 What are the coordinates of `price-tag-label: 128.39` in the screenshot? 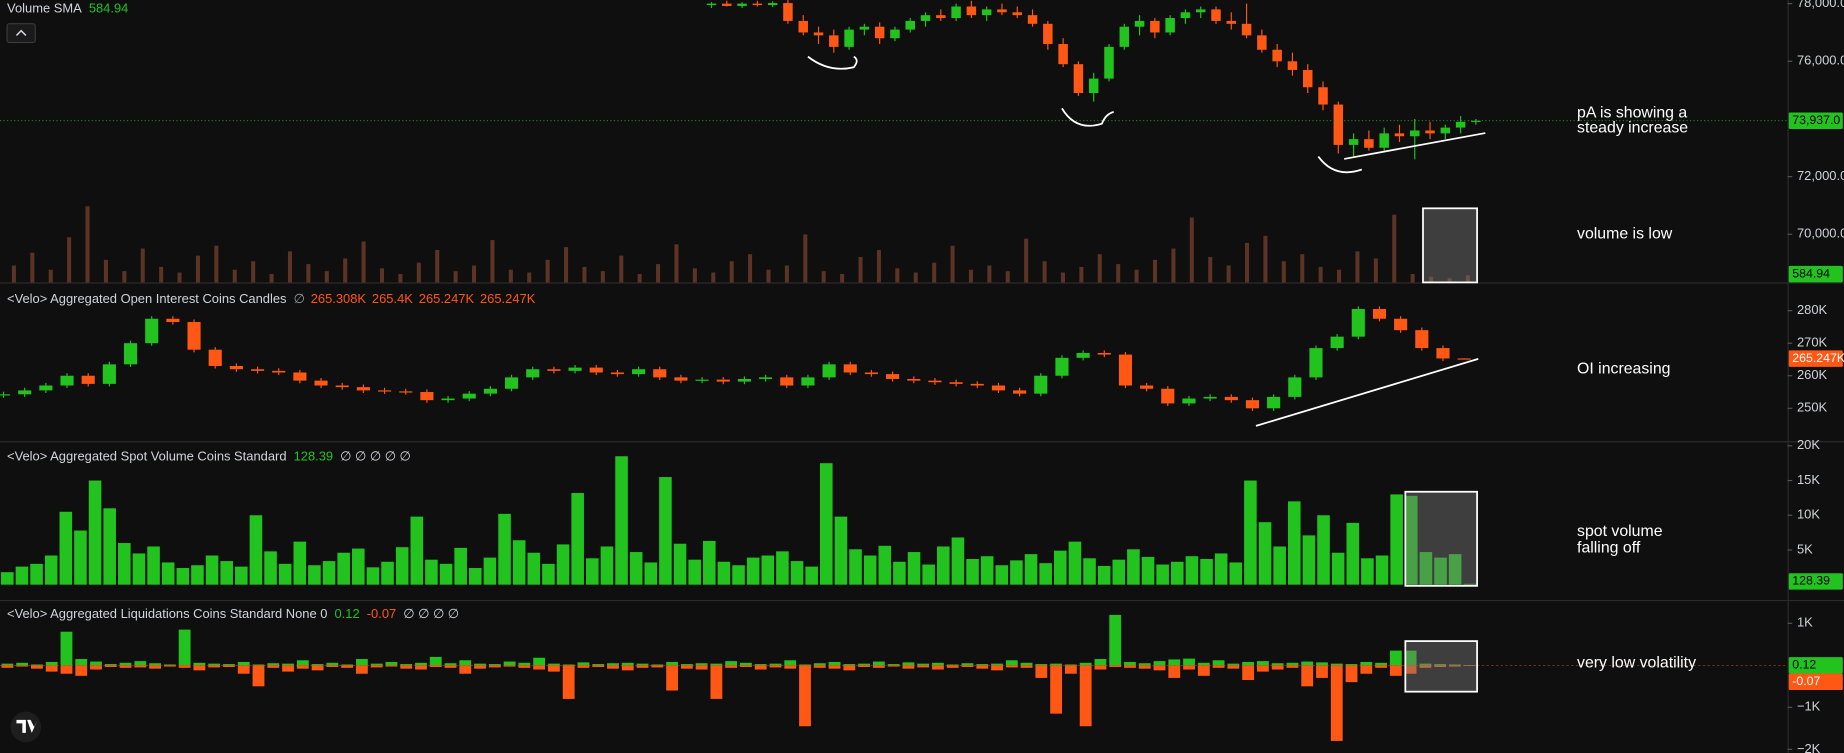 It's located at (1811, 581).